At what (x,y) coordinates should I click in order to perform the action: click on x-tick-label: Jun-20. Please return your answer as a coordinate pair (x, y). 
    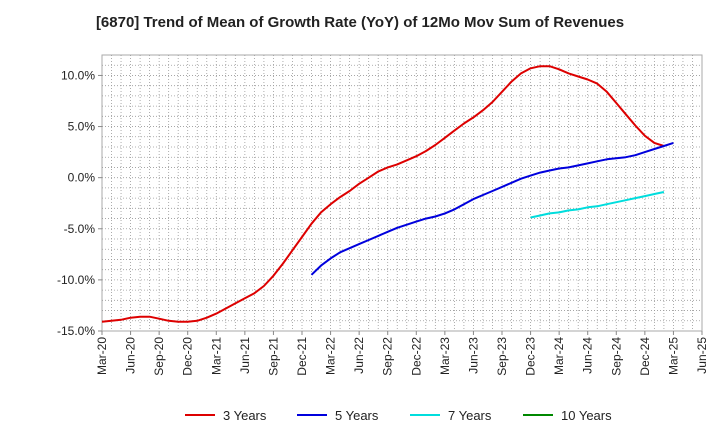
    Looking at the image, I should click on (131, 355).